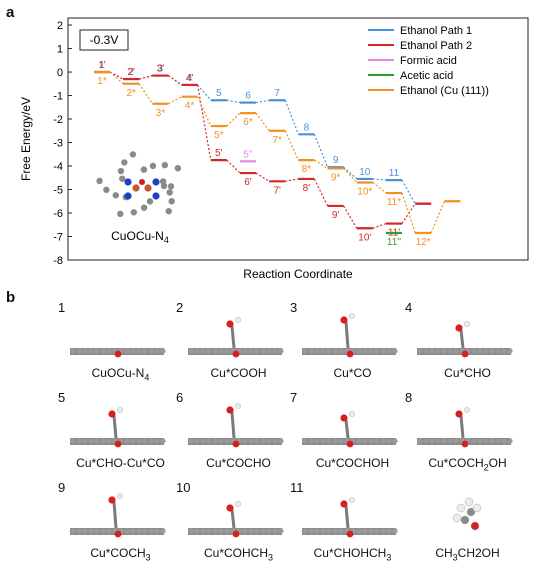 This screenshot has width=541, height=579. What do you see at coordinates (394, 242) in the screenshot?
I see `level-label: 11''` at bounding box center [394, 242].